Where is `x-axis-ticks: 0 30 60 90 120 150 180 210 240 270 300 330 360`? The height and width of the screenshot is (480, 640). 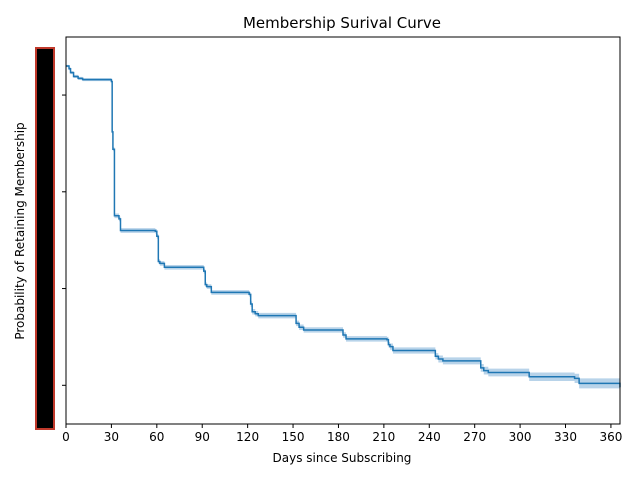 x-axis-ticks: 0 30 60 90 120 150 180 210 240 270 300 330 360 is located at coordinates (342, 434).